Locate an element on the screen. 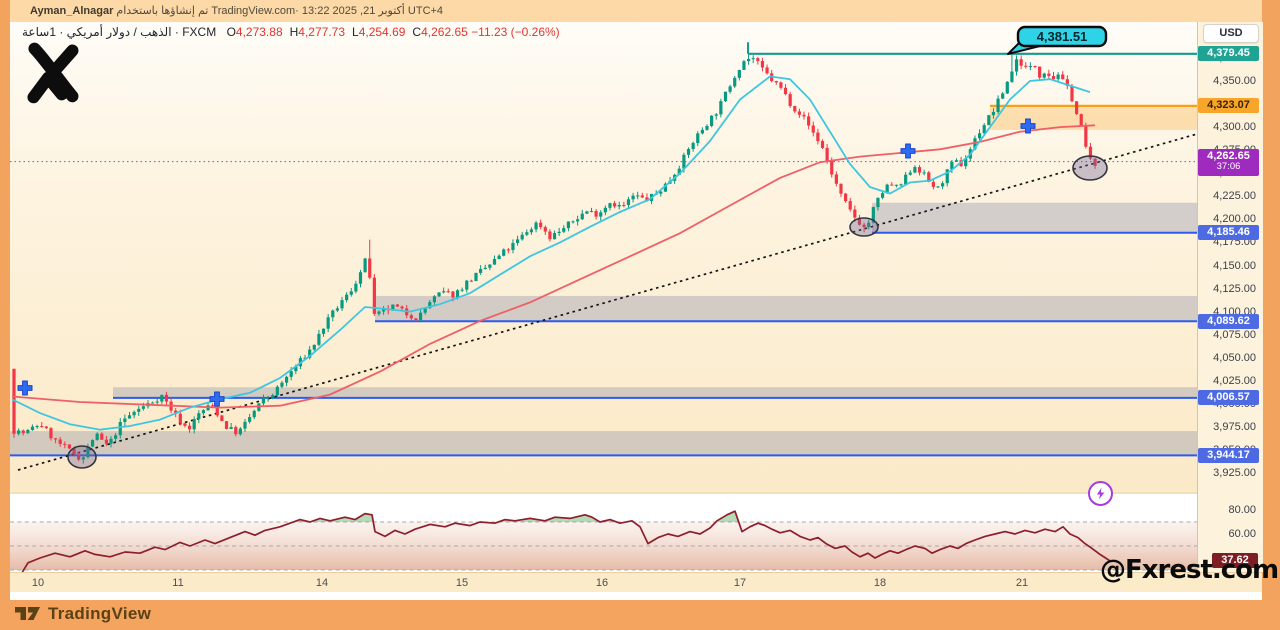  price-tick: 4,150.00 is located at coordinates (1234, 265).